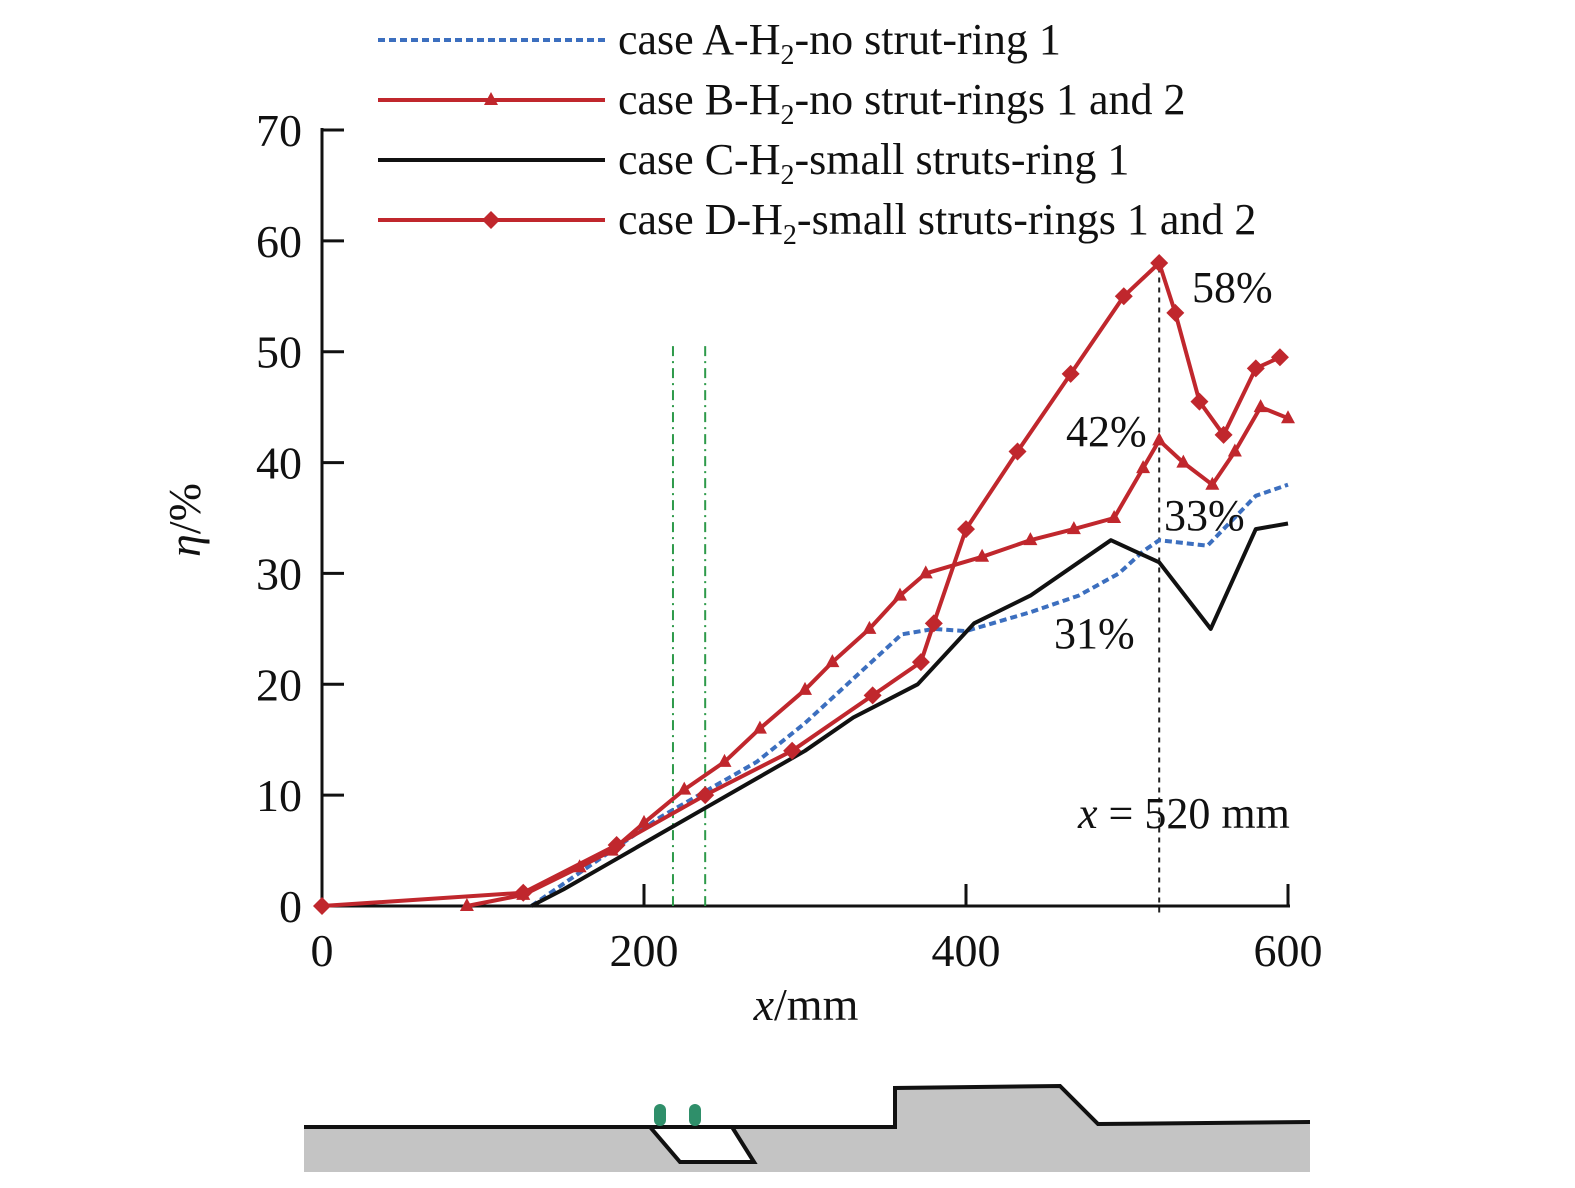  What do you see at coordinates (873, 163) in the screenshot?
I see `legend-label: case C-H2-small struts-ring 1` at bounding box center [873, 163].